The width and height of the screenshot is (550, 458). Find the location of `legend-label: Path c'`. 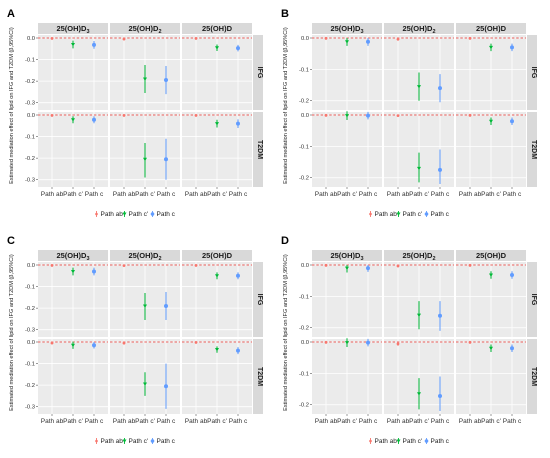

legend-label: Path c' is located at coordinates (139, 214).